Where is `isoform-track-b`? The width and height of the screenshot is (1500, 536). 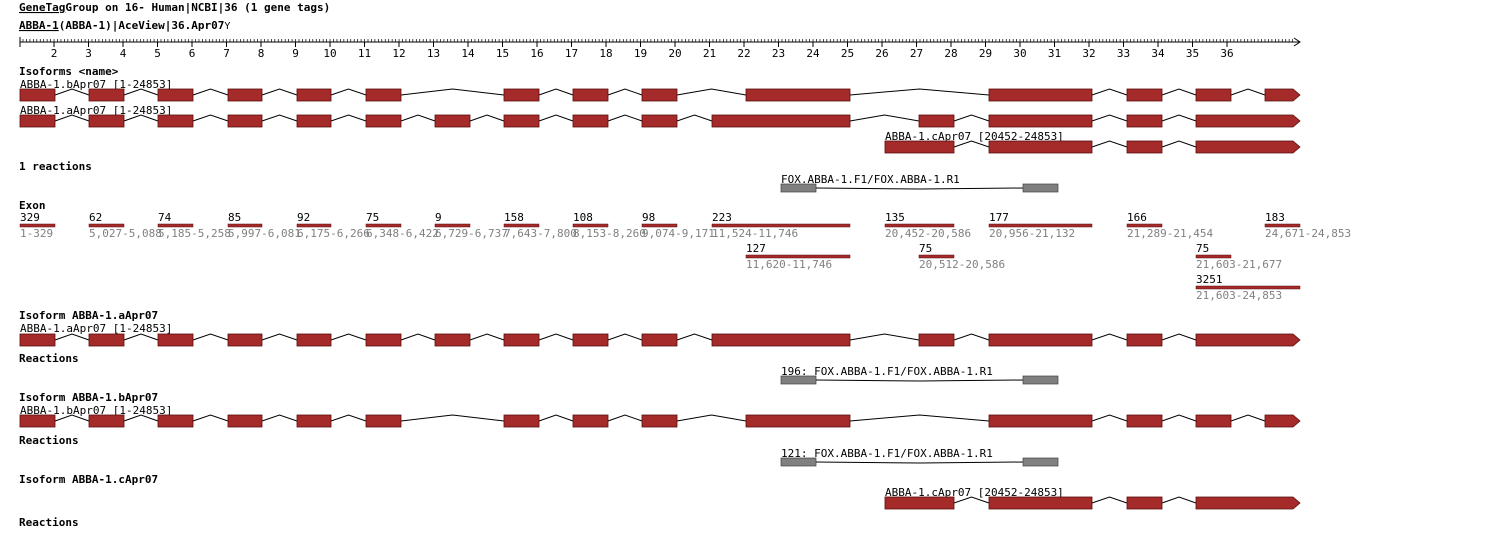
isoform-track-b is located at coordinates (660, 95).